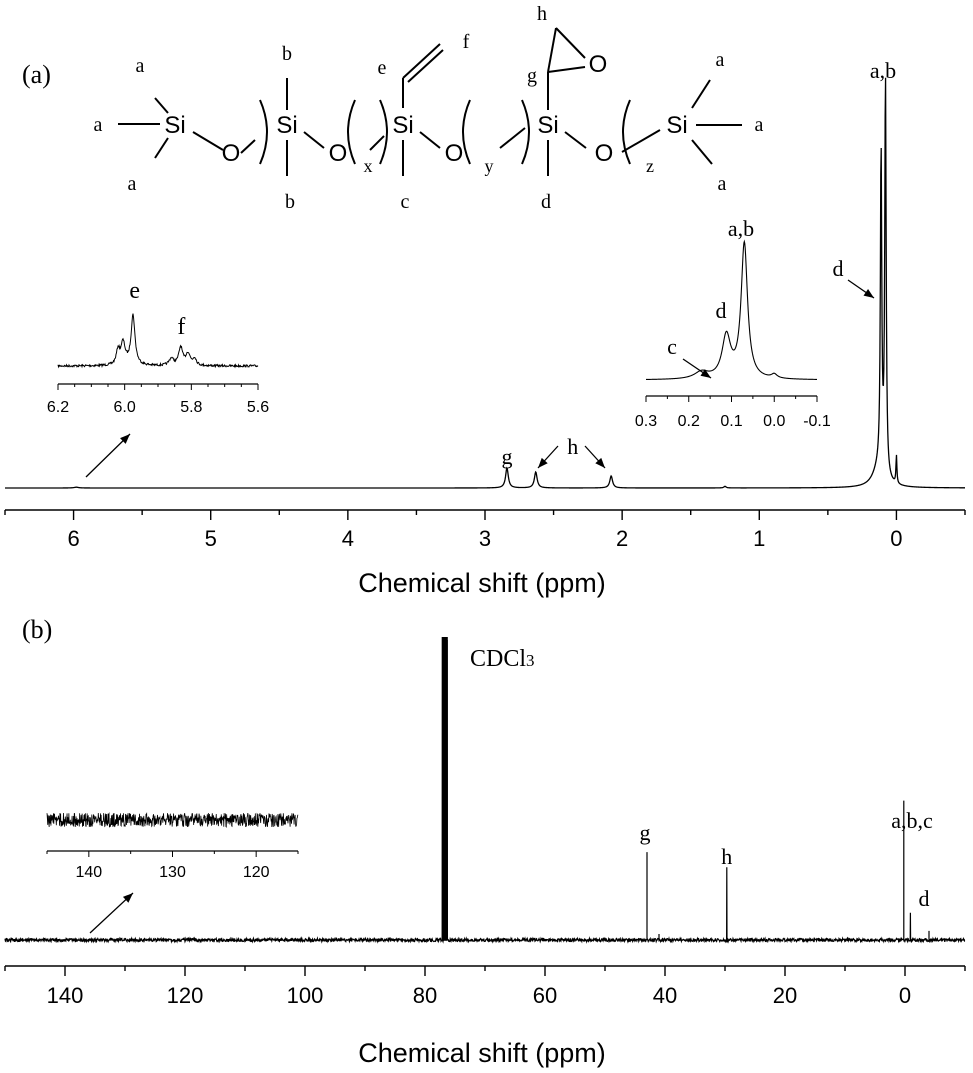  I want to click on peak-label-ab-inset: a,b, so click(741, 228).